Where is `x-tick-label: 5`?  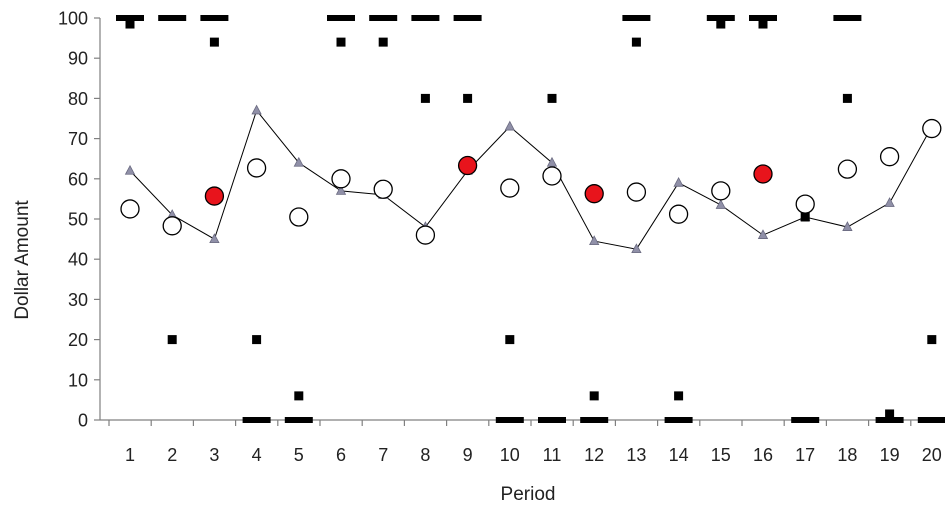
x-tick-label: 5 is located at coordinates (299, 455).